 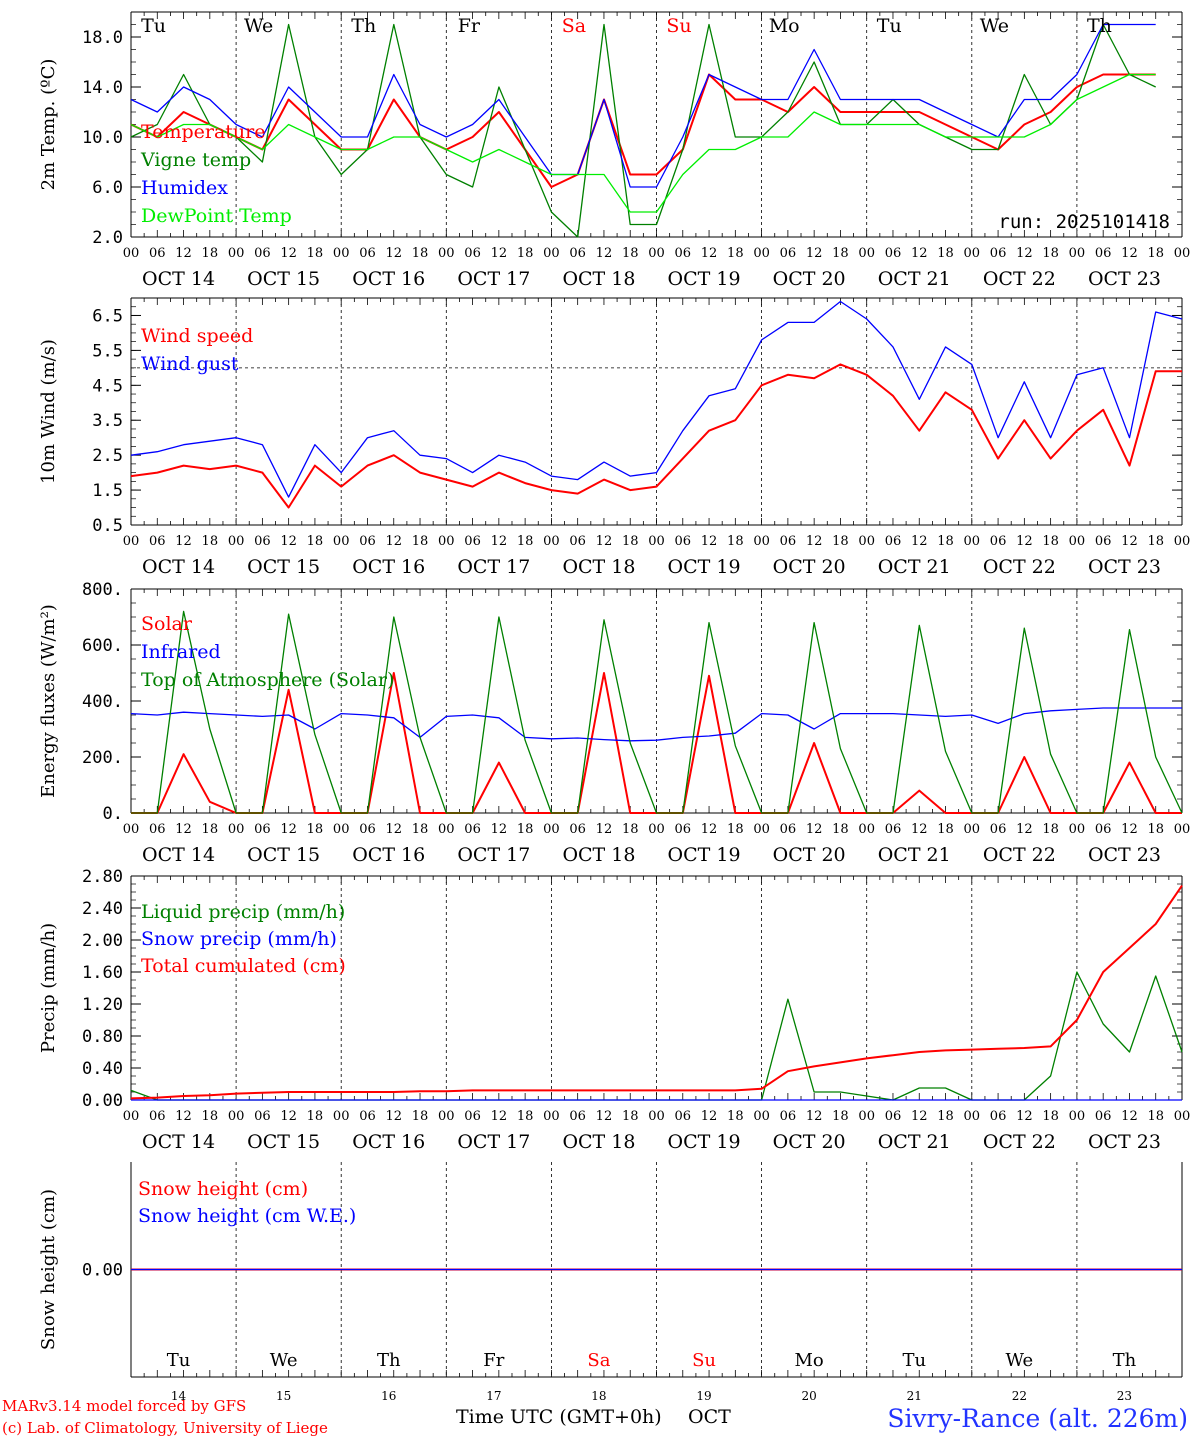 I want to click on weekday-label: We, so click(x=258, y=26).